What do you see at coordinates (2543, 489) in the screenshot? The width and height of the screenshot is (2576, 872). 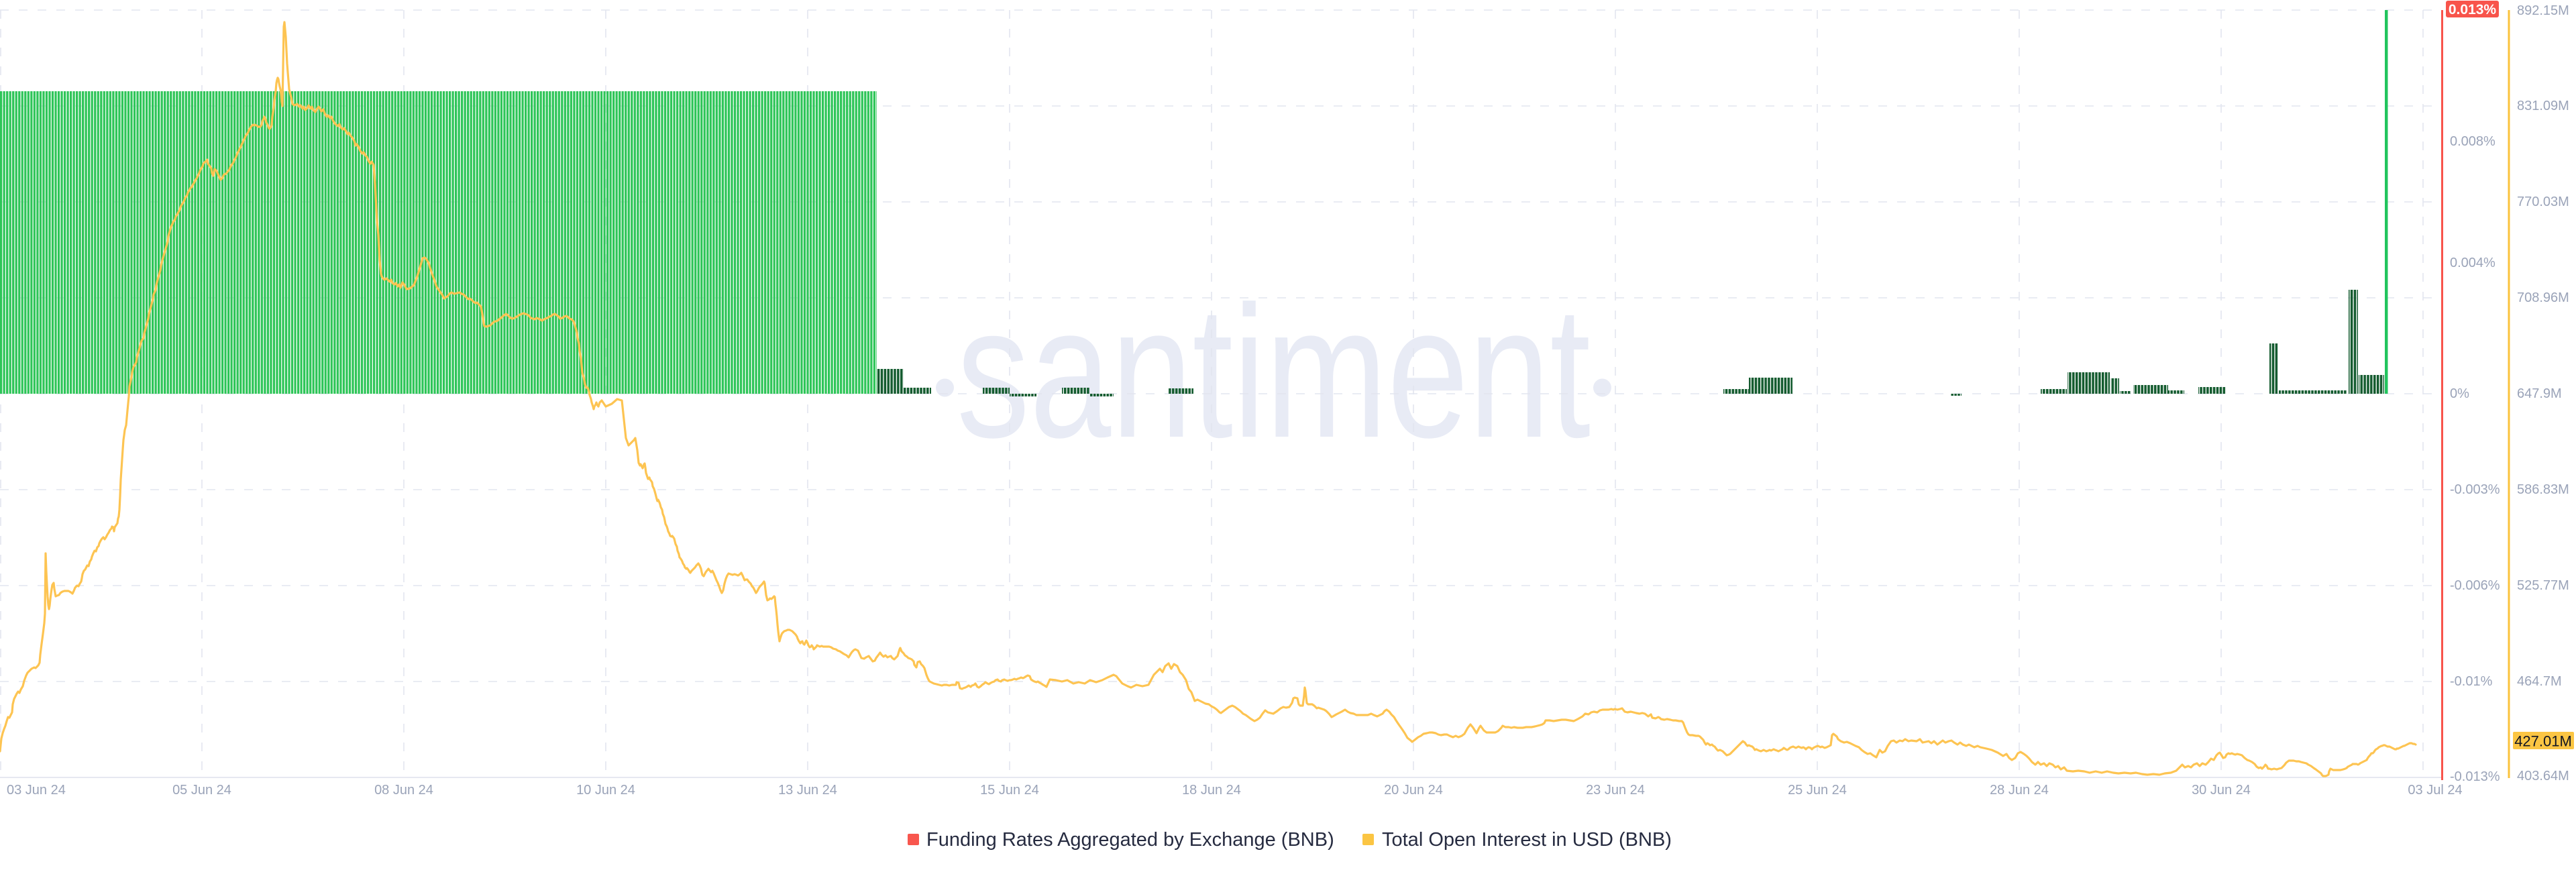 I see `svg-text: 586.83M` at bounding box center [2543, 489].